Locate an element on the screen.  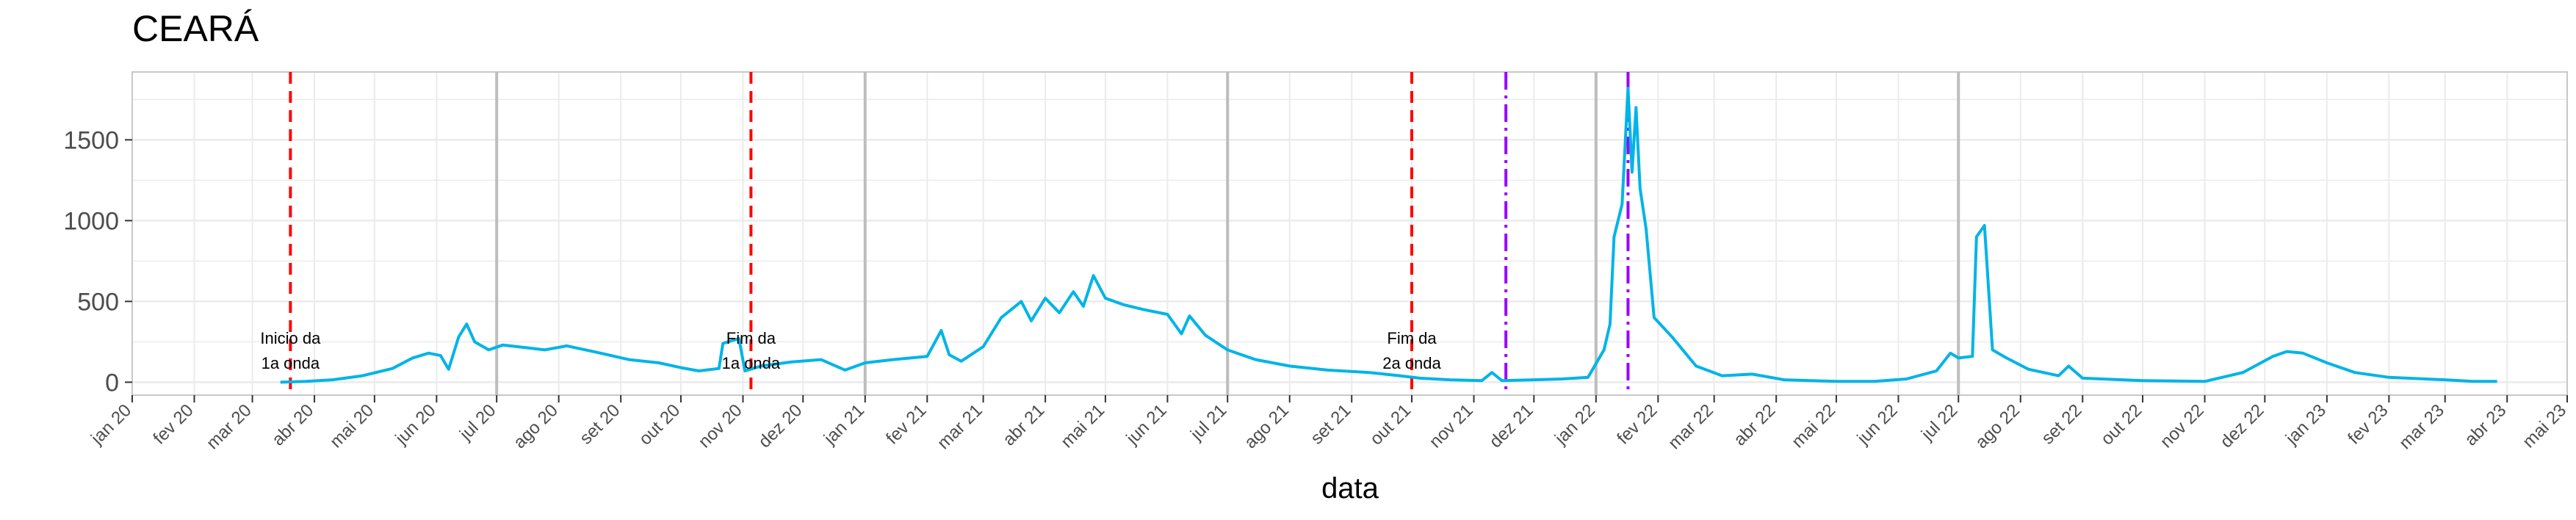
y-tick-label: 500 is located at coordinates (98, 302).